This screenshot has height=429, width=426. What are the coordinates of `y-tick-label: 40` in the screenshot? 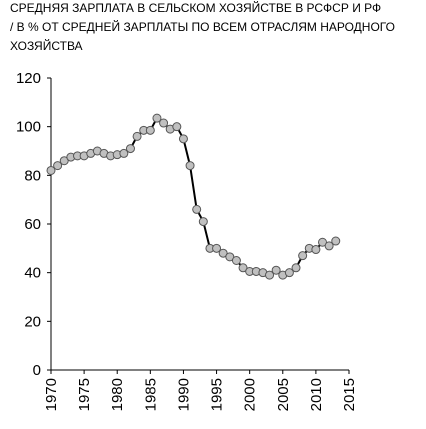 It's located at (32, 273).